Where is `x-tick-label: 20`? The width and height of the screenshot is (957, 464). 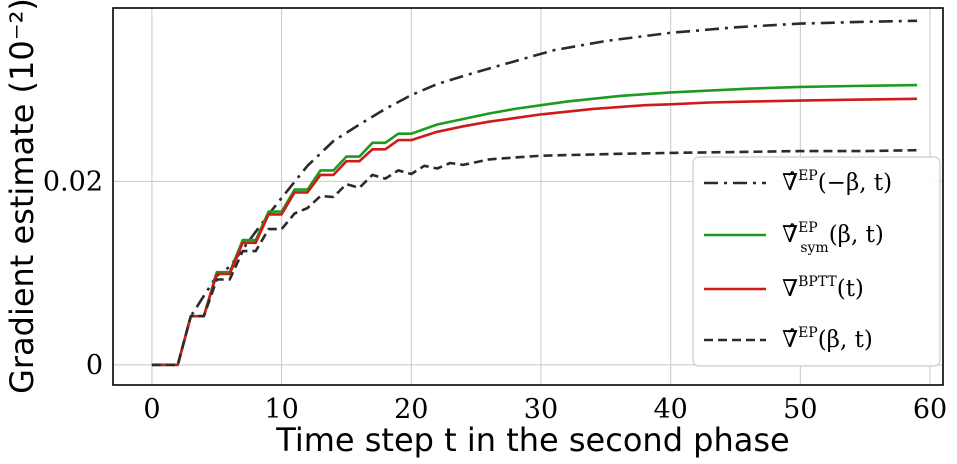
x-tick-label: 20 is located at coordinates (411, 409).